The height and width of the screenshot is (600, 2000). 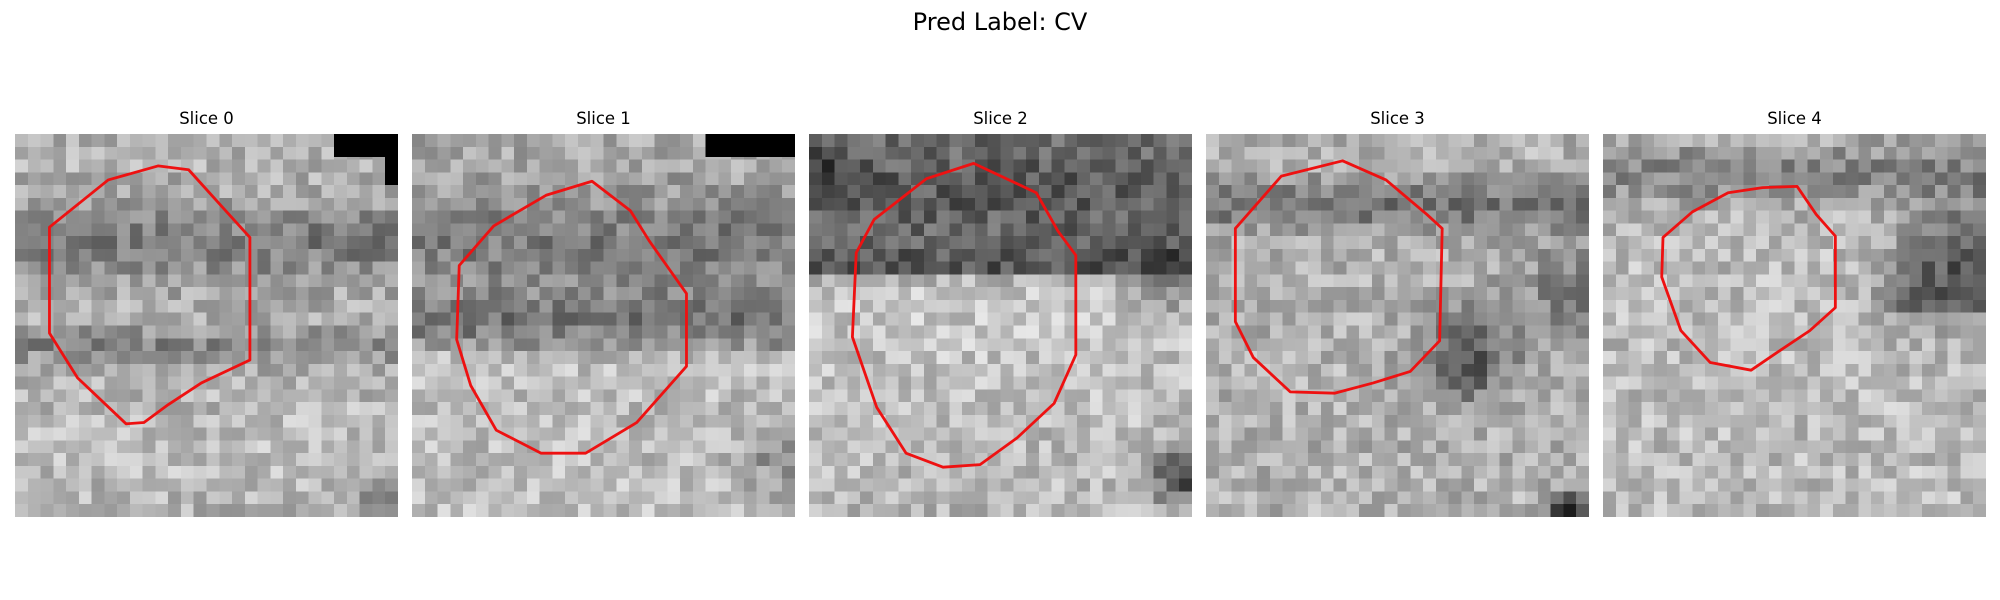 I want to click on dark-region, so click(x=366, y=145).